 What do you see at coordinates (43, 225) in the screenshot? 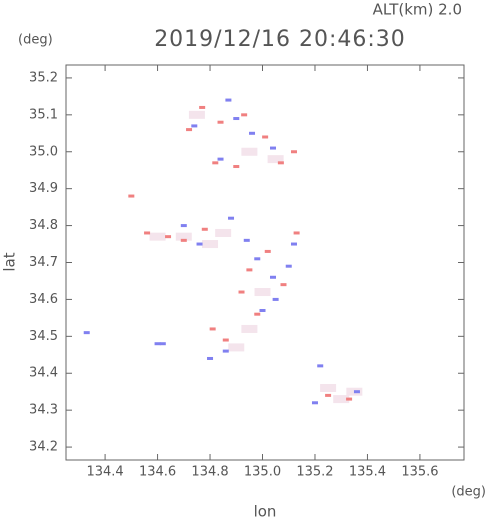
I see `y-tick-label: 34.8` at bounding box center [43, 225].